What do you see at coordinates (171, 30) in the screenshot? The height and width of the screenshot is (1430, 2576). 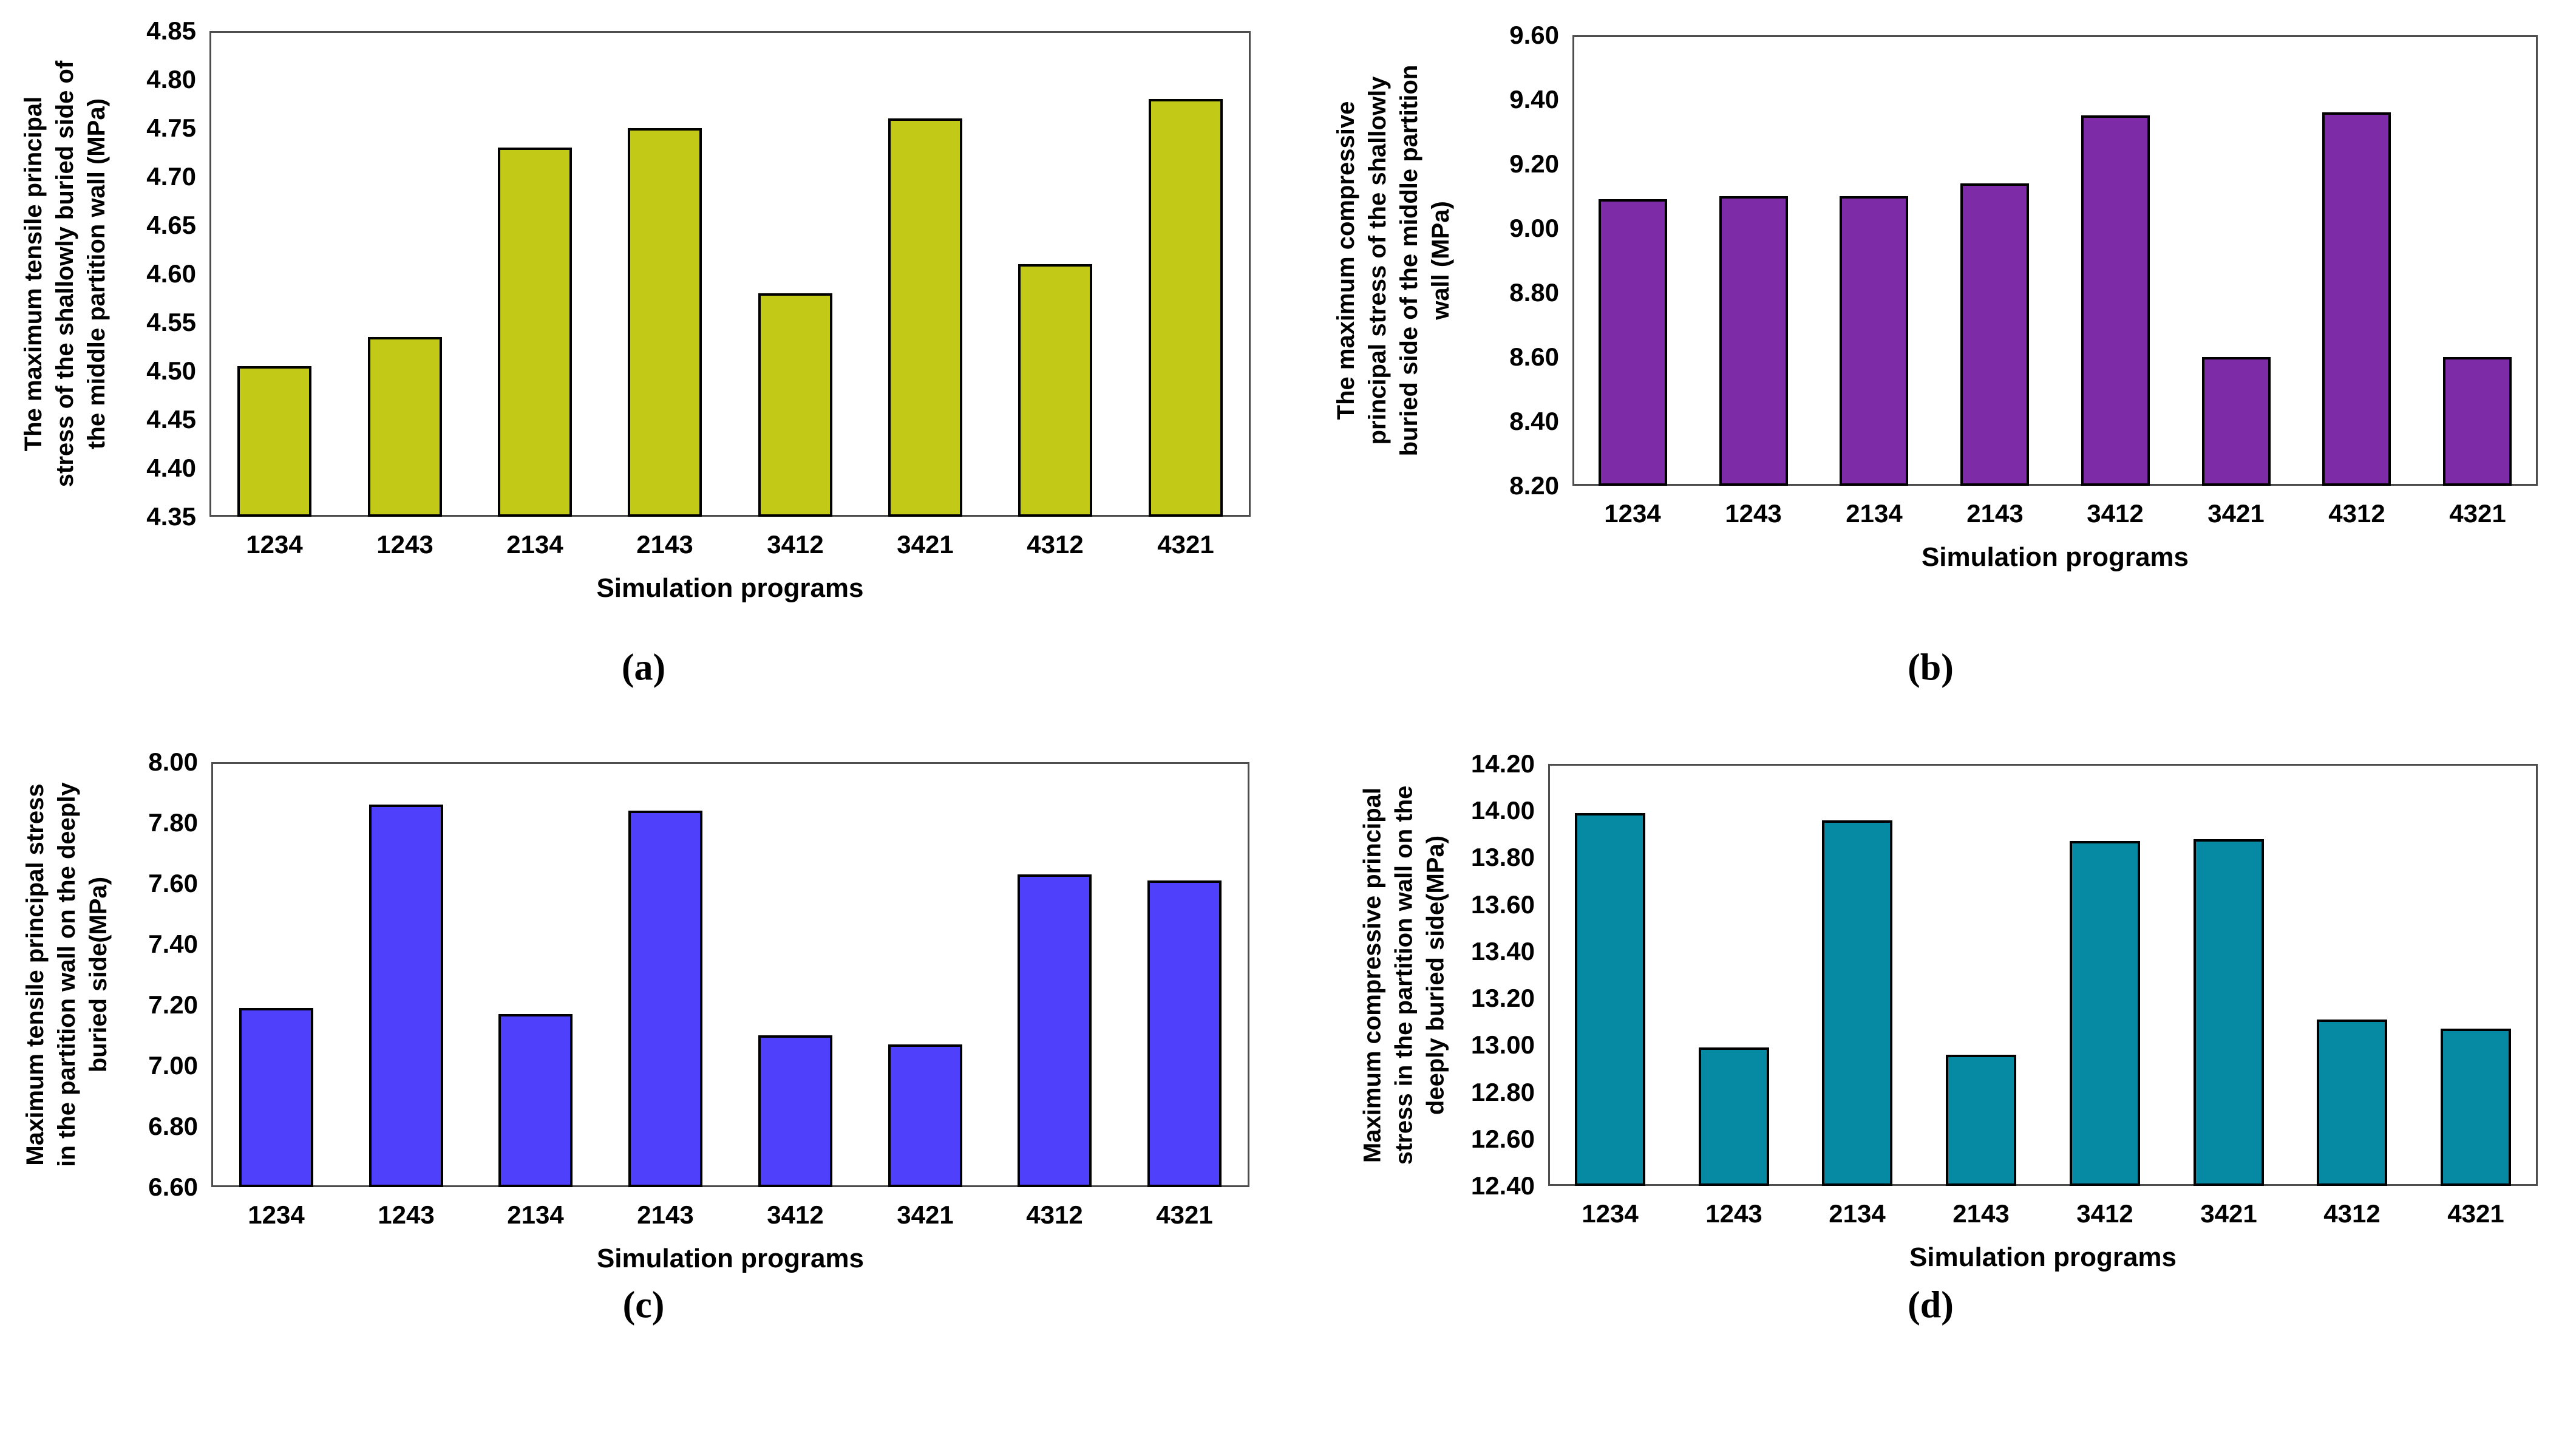 I see `y-tick-label: 4.85` at bounding box center [171, 30].